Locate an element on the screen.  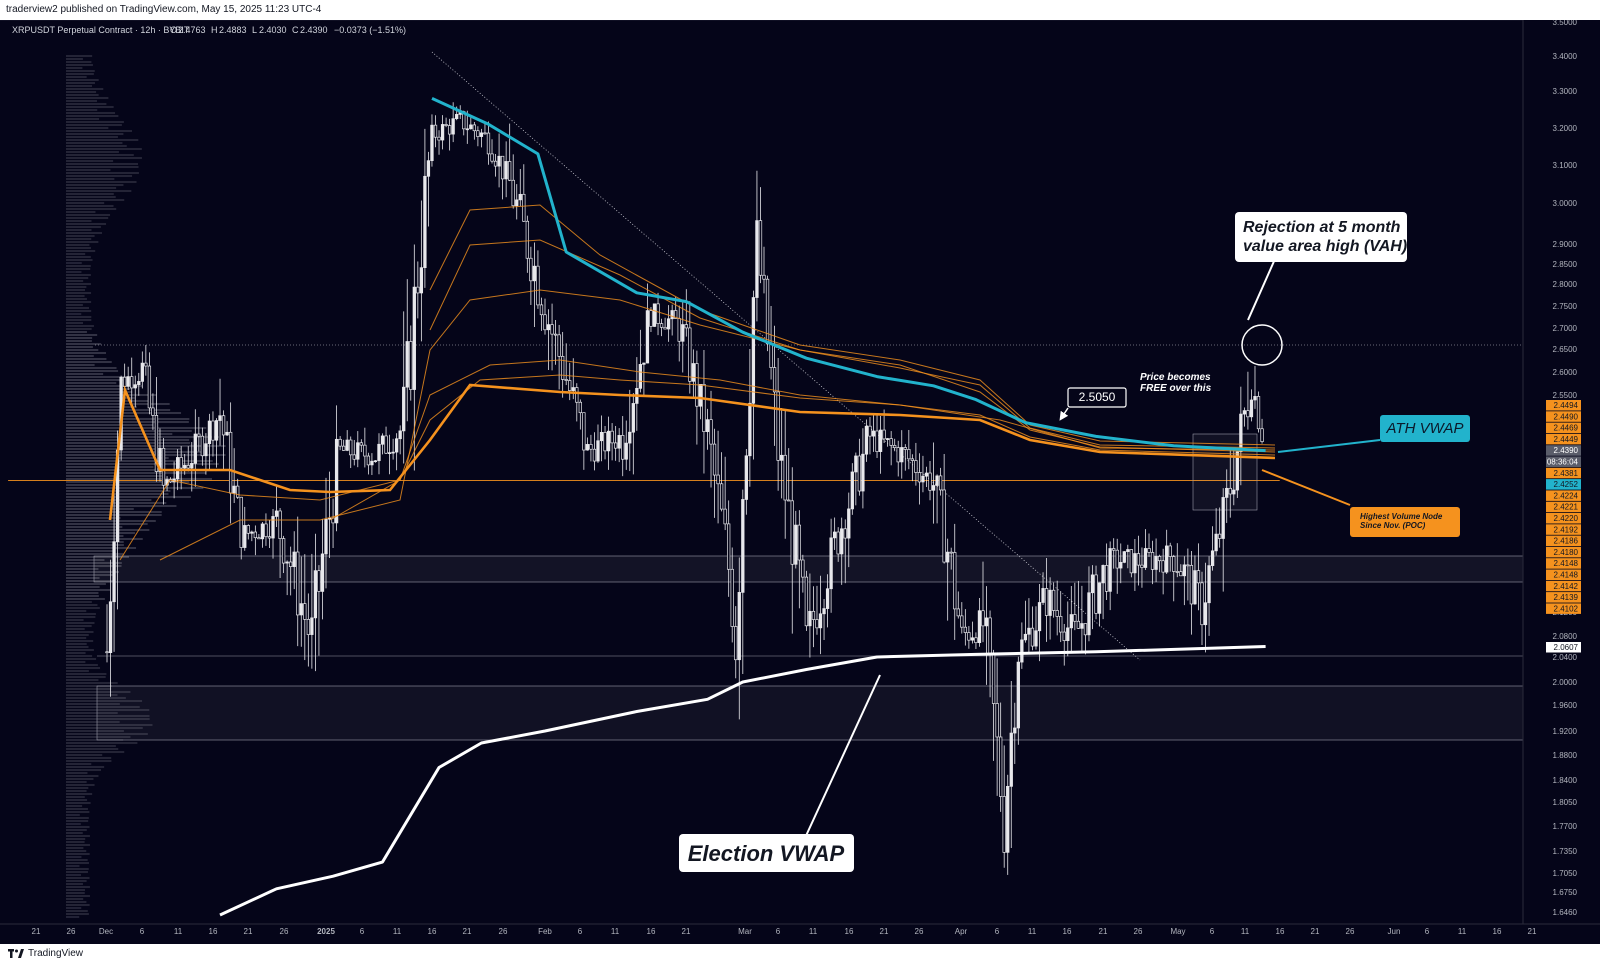
anchored-vwap-line is located at coordinates (692, 452).